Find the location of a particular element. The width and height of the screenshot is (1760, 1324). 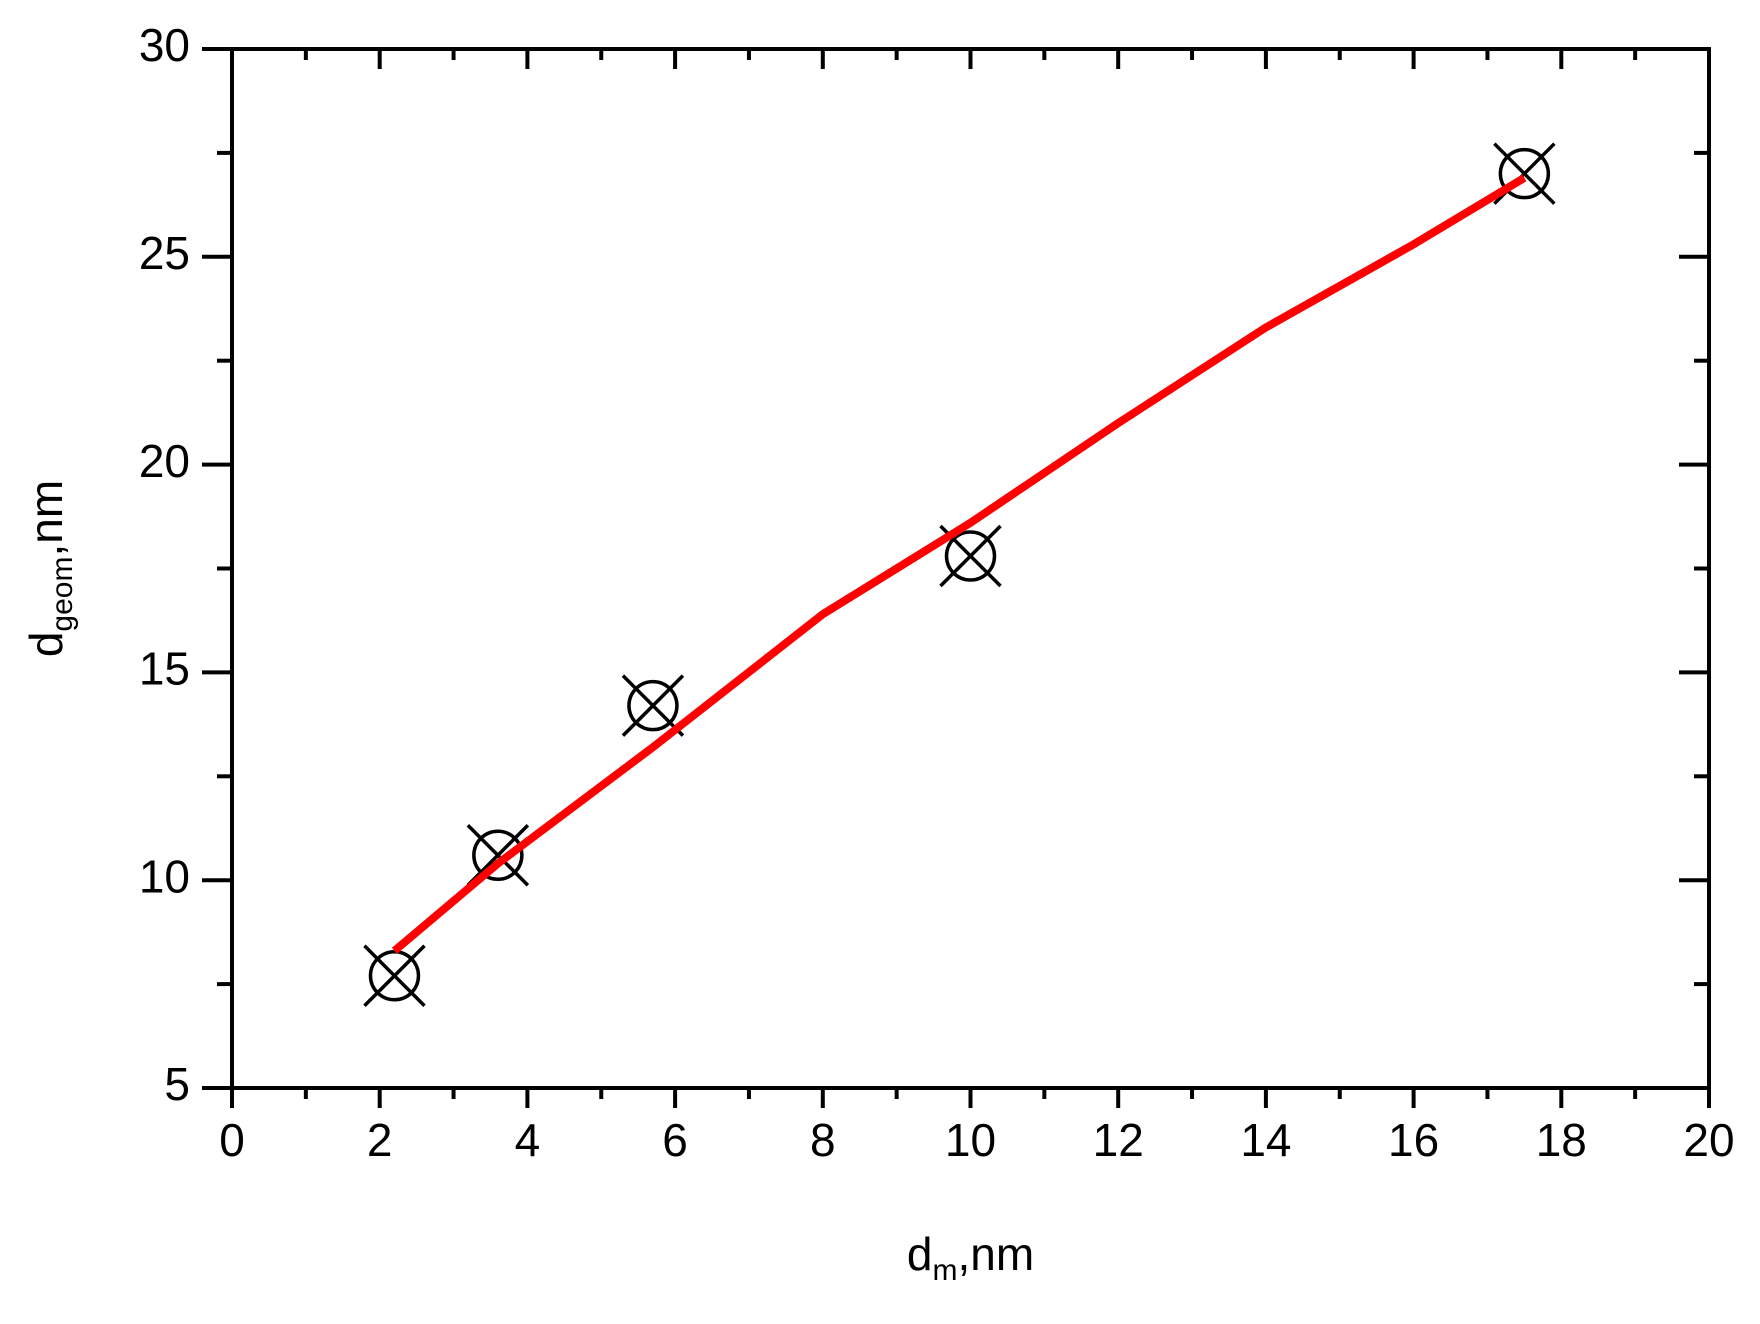

x_label-rest: ,nm is located at coordinates (995, 1254).